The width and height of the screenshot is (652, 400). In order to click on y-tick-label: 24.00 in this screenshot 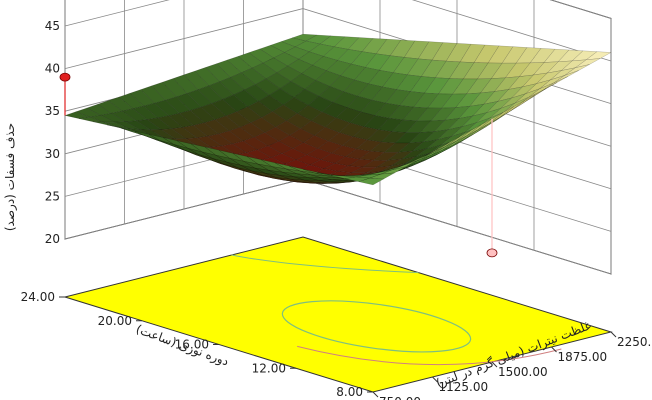, I will do `click(38, 297)`.